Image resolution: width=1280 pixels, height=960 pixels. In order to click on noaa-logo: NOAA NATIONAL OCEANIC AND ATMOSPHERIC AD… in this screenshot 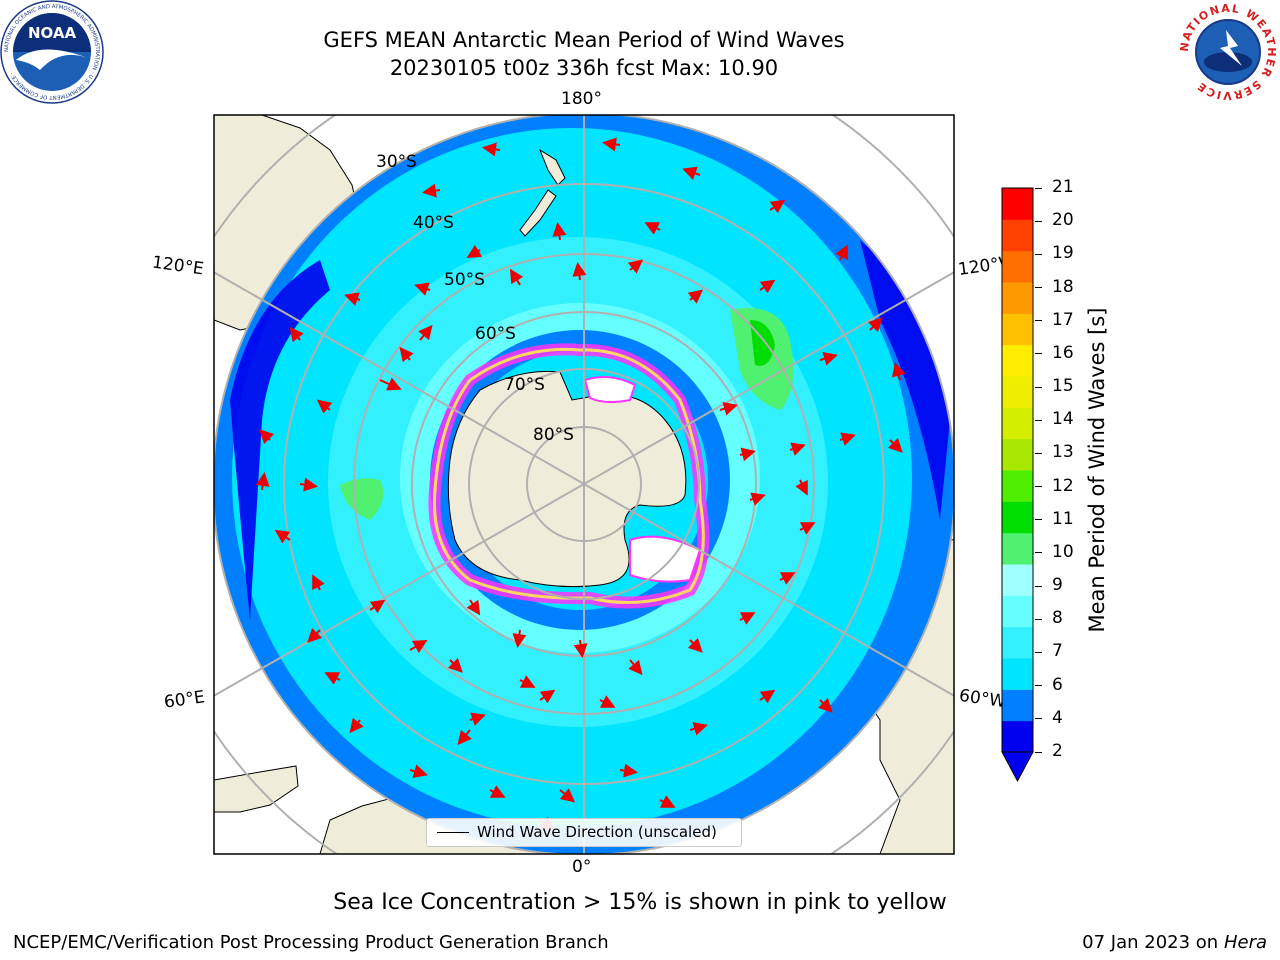, I will do `click(52, 52)`.